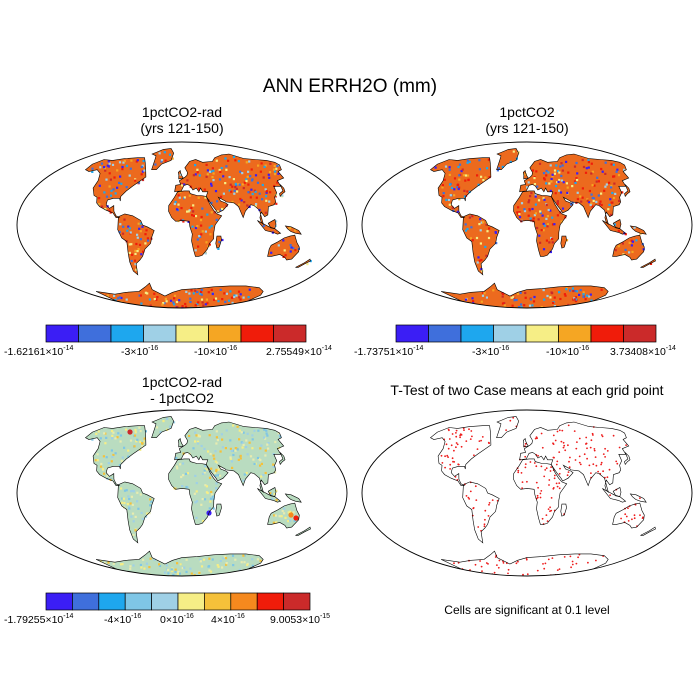  I want to click on map-4-content, so click(542, 496).